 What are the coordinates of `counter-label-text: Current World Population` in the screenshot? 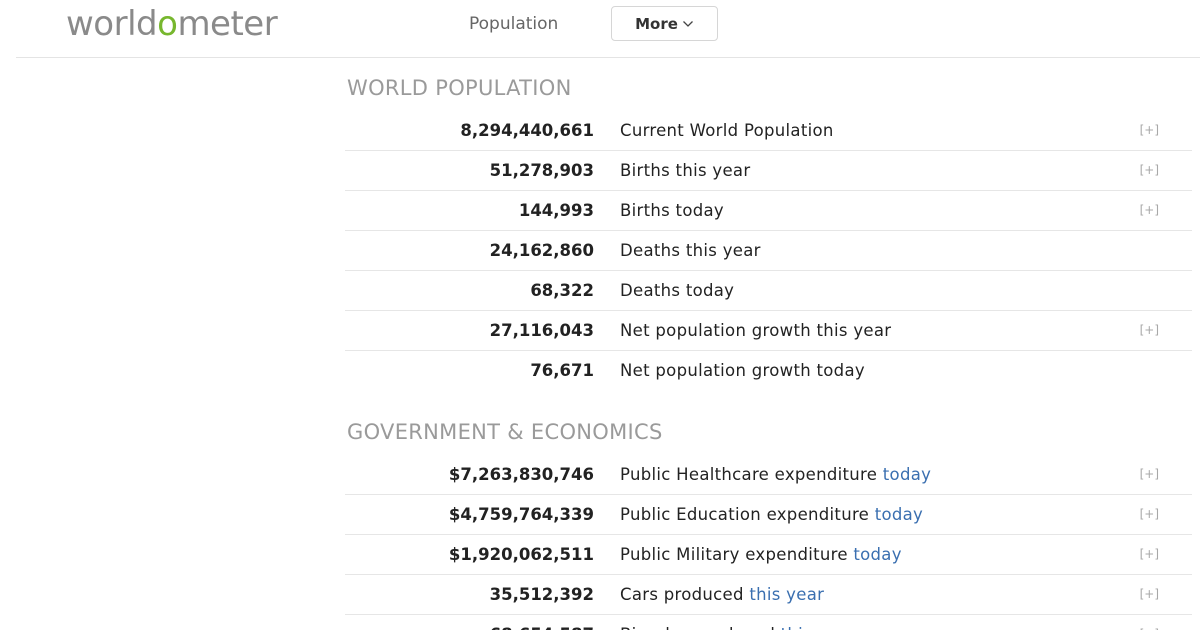 It's located at (727, 130).